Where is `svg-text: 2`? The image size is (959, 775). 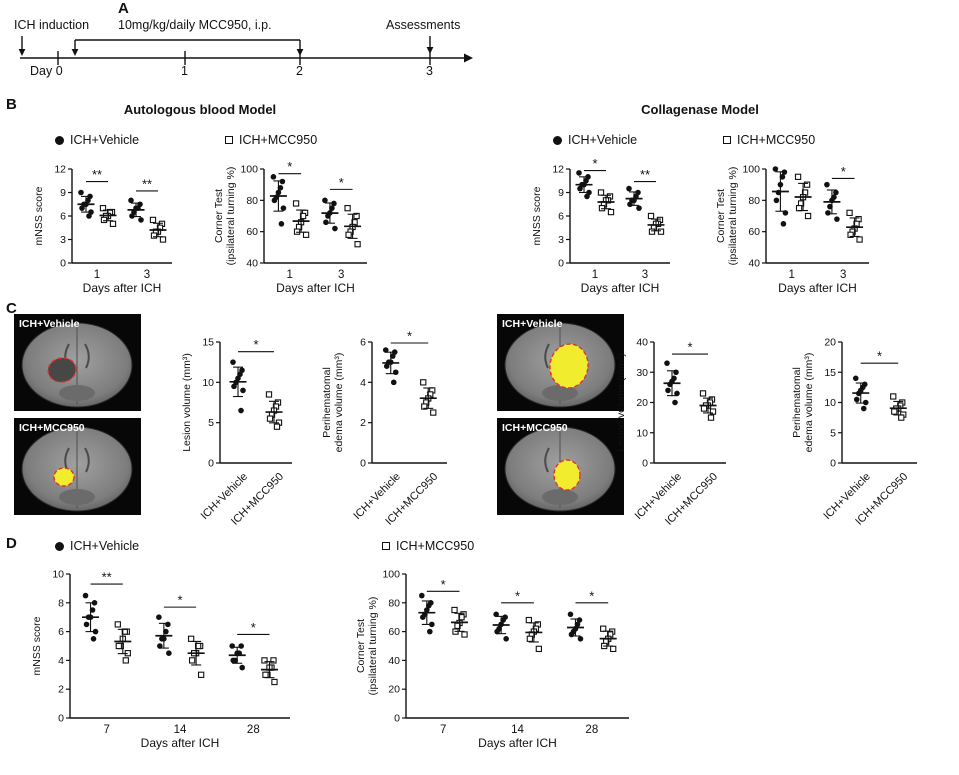
svg-text: 2 is located at coordinates (363, 423).